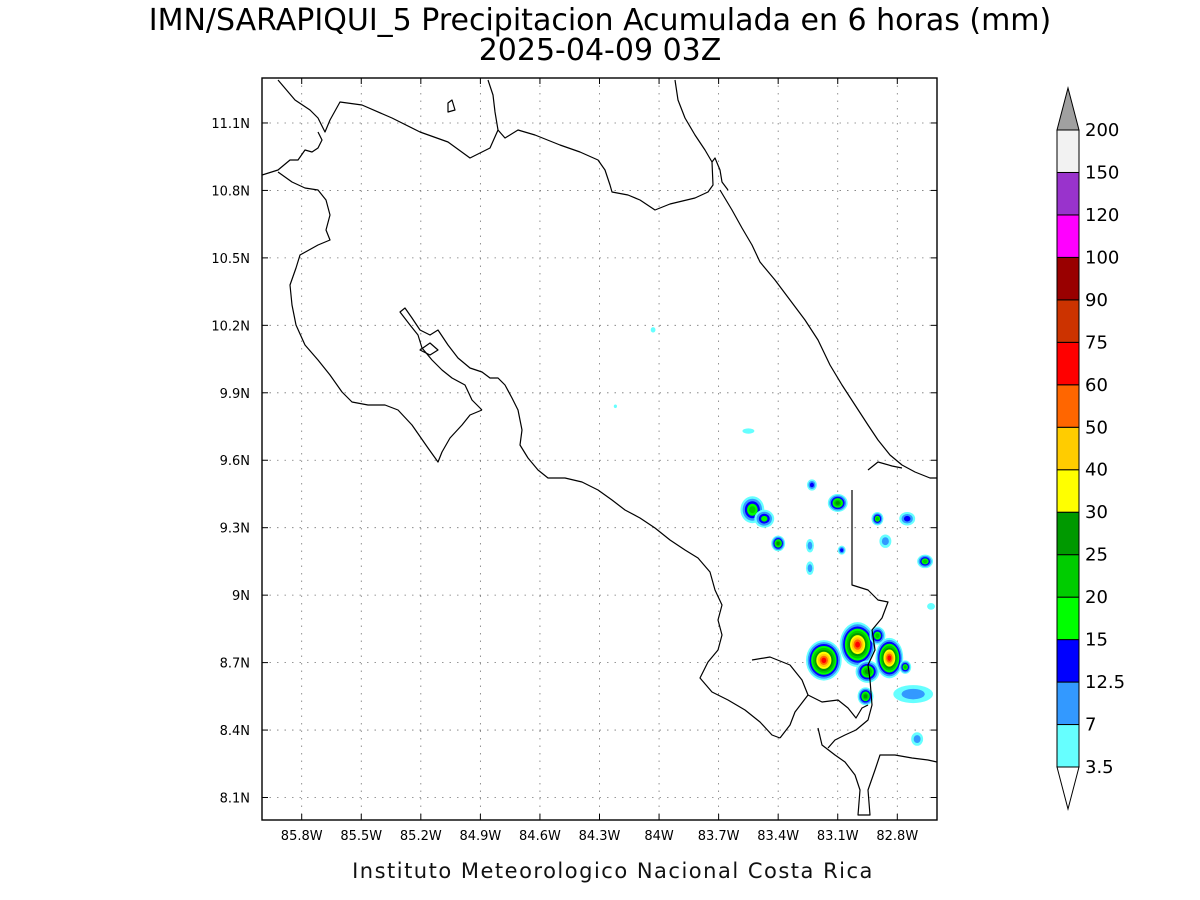 The height and width of the screenshot is (900, 1200). Describe the element at coordinates (1096, 597) in the screenshot. I see `colorbar-label: 20` at that location.